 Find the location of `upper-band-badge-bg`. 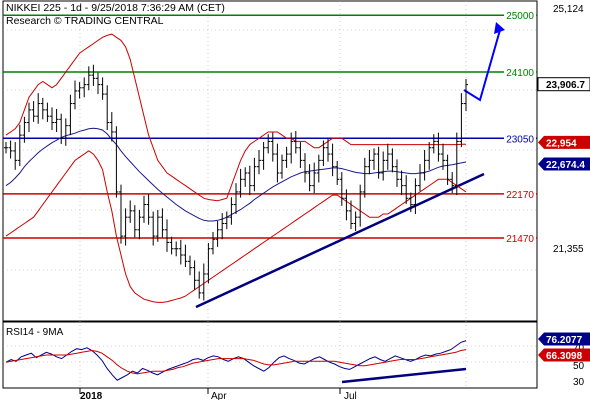

upper-band-badge-bg is located at coordinates (564, 142).